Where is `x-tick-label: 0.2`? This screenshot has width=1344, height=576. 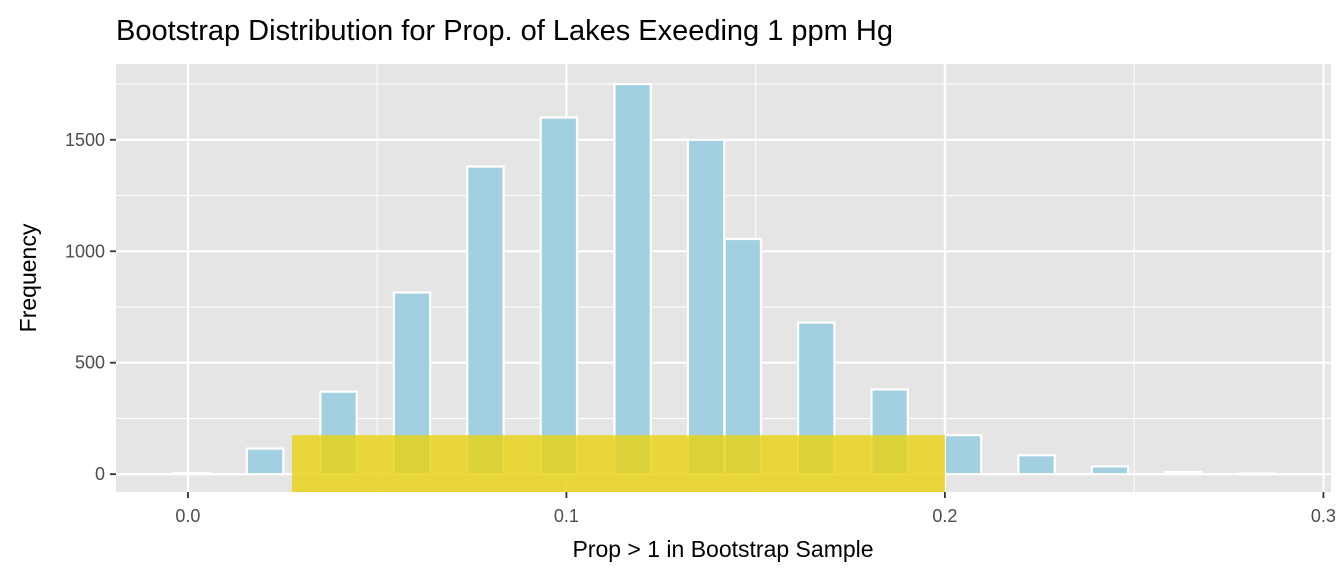 x-tick-label: 0.2 is located at coordinates (944, 516).